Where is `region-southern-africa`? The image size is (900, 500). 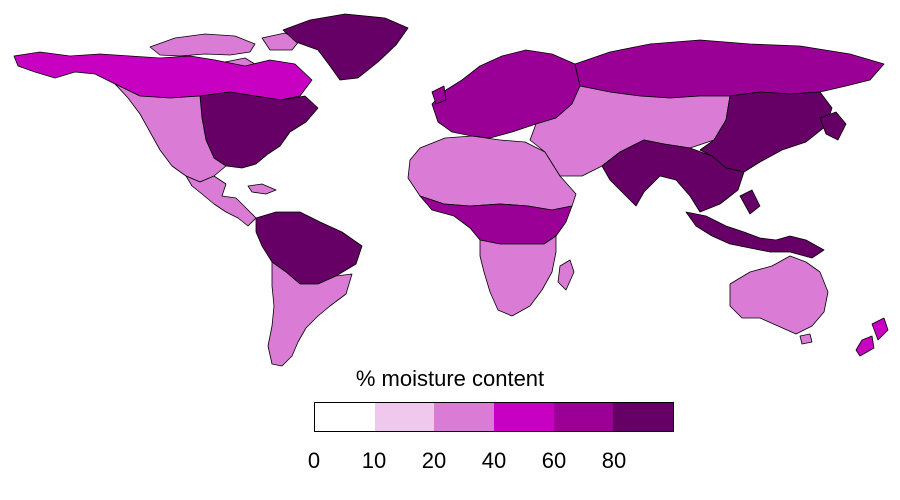
region-southern-africa is located at coordinates (527, 276).